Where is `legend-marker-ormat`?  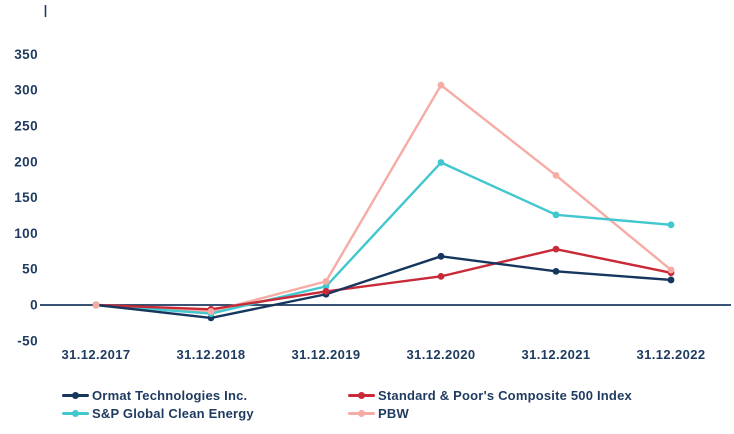
legend-marker-ormat is located at coordinates (75, 396).